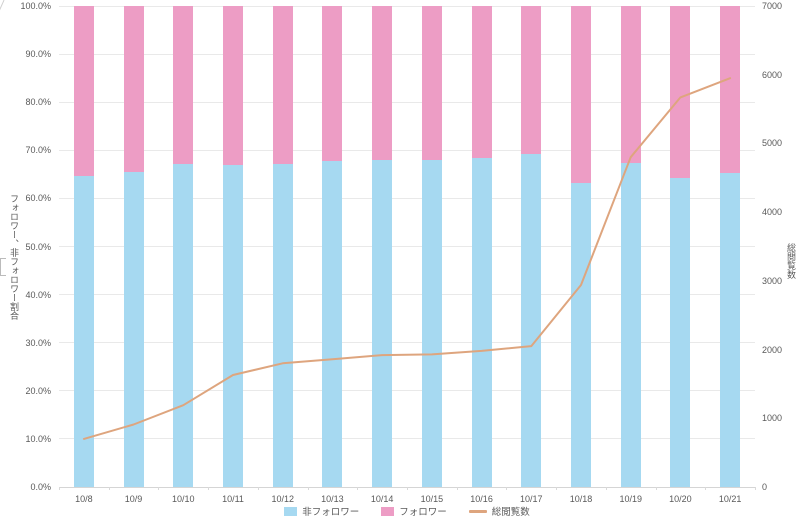 The width and height of the screenshot is (800, 523). I want to click on right-axis-tick-label: 6000, so click(772, 74).